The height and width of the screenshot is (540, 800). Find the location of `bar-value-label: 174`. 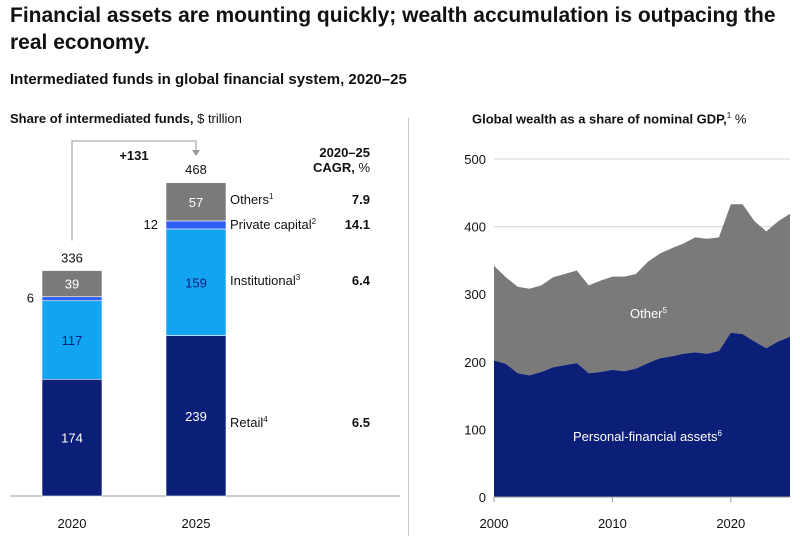

bar-value-label: 174 is located at coordinates (72, 438).